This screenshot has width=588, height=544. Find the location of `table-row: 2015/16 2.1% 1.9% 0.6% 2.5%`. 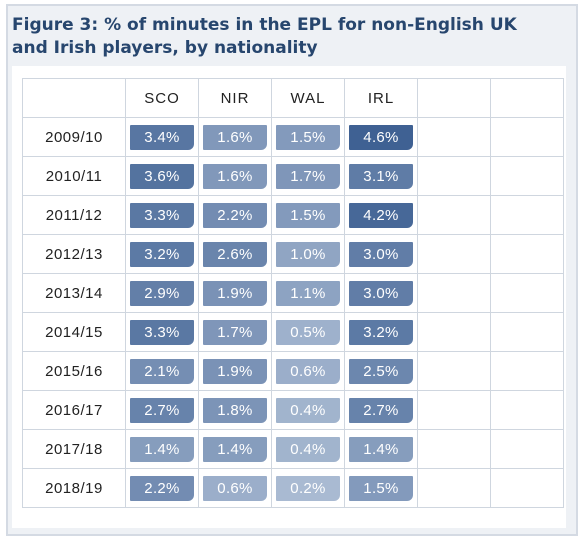

table-row: 2015/16 2.1% 1.9% 0.6% 2.5% is located at coordinates (293, 371).